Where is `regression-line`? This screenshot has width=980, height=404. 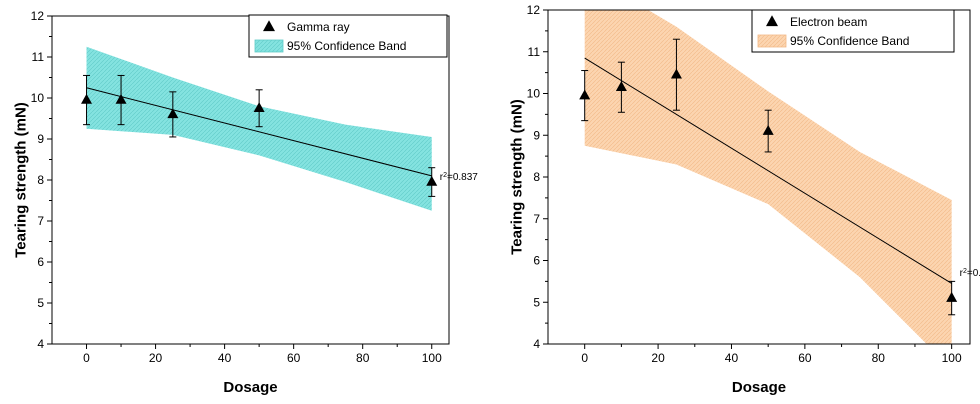
regression-line is located at coordinates (259, 132).